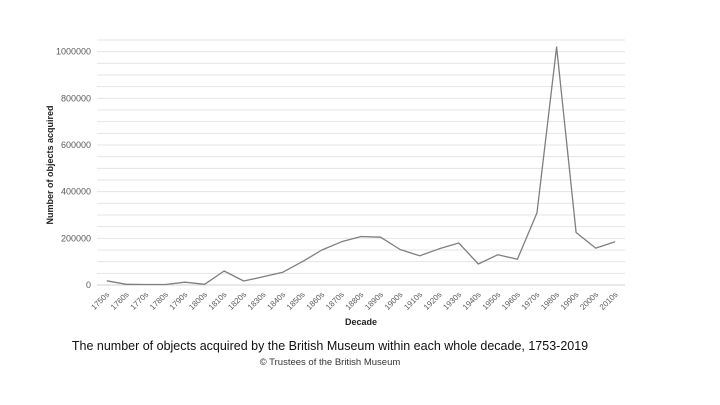 Image resolution: width=720 pixels, height=405 pixels. What do you see at coordinates (511, 301) in the screenshot?
I see `x-tick-label: 1960s` at bounding box center [511, 301].